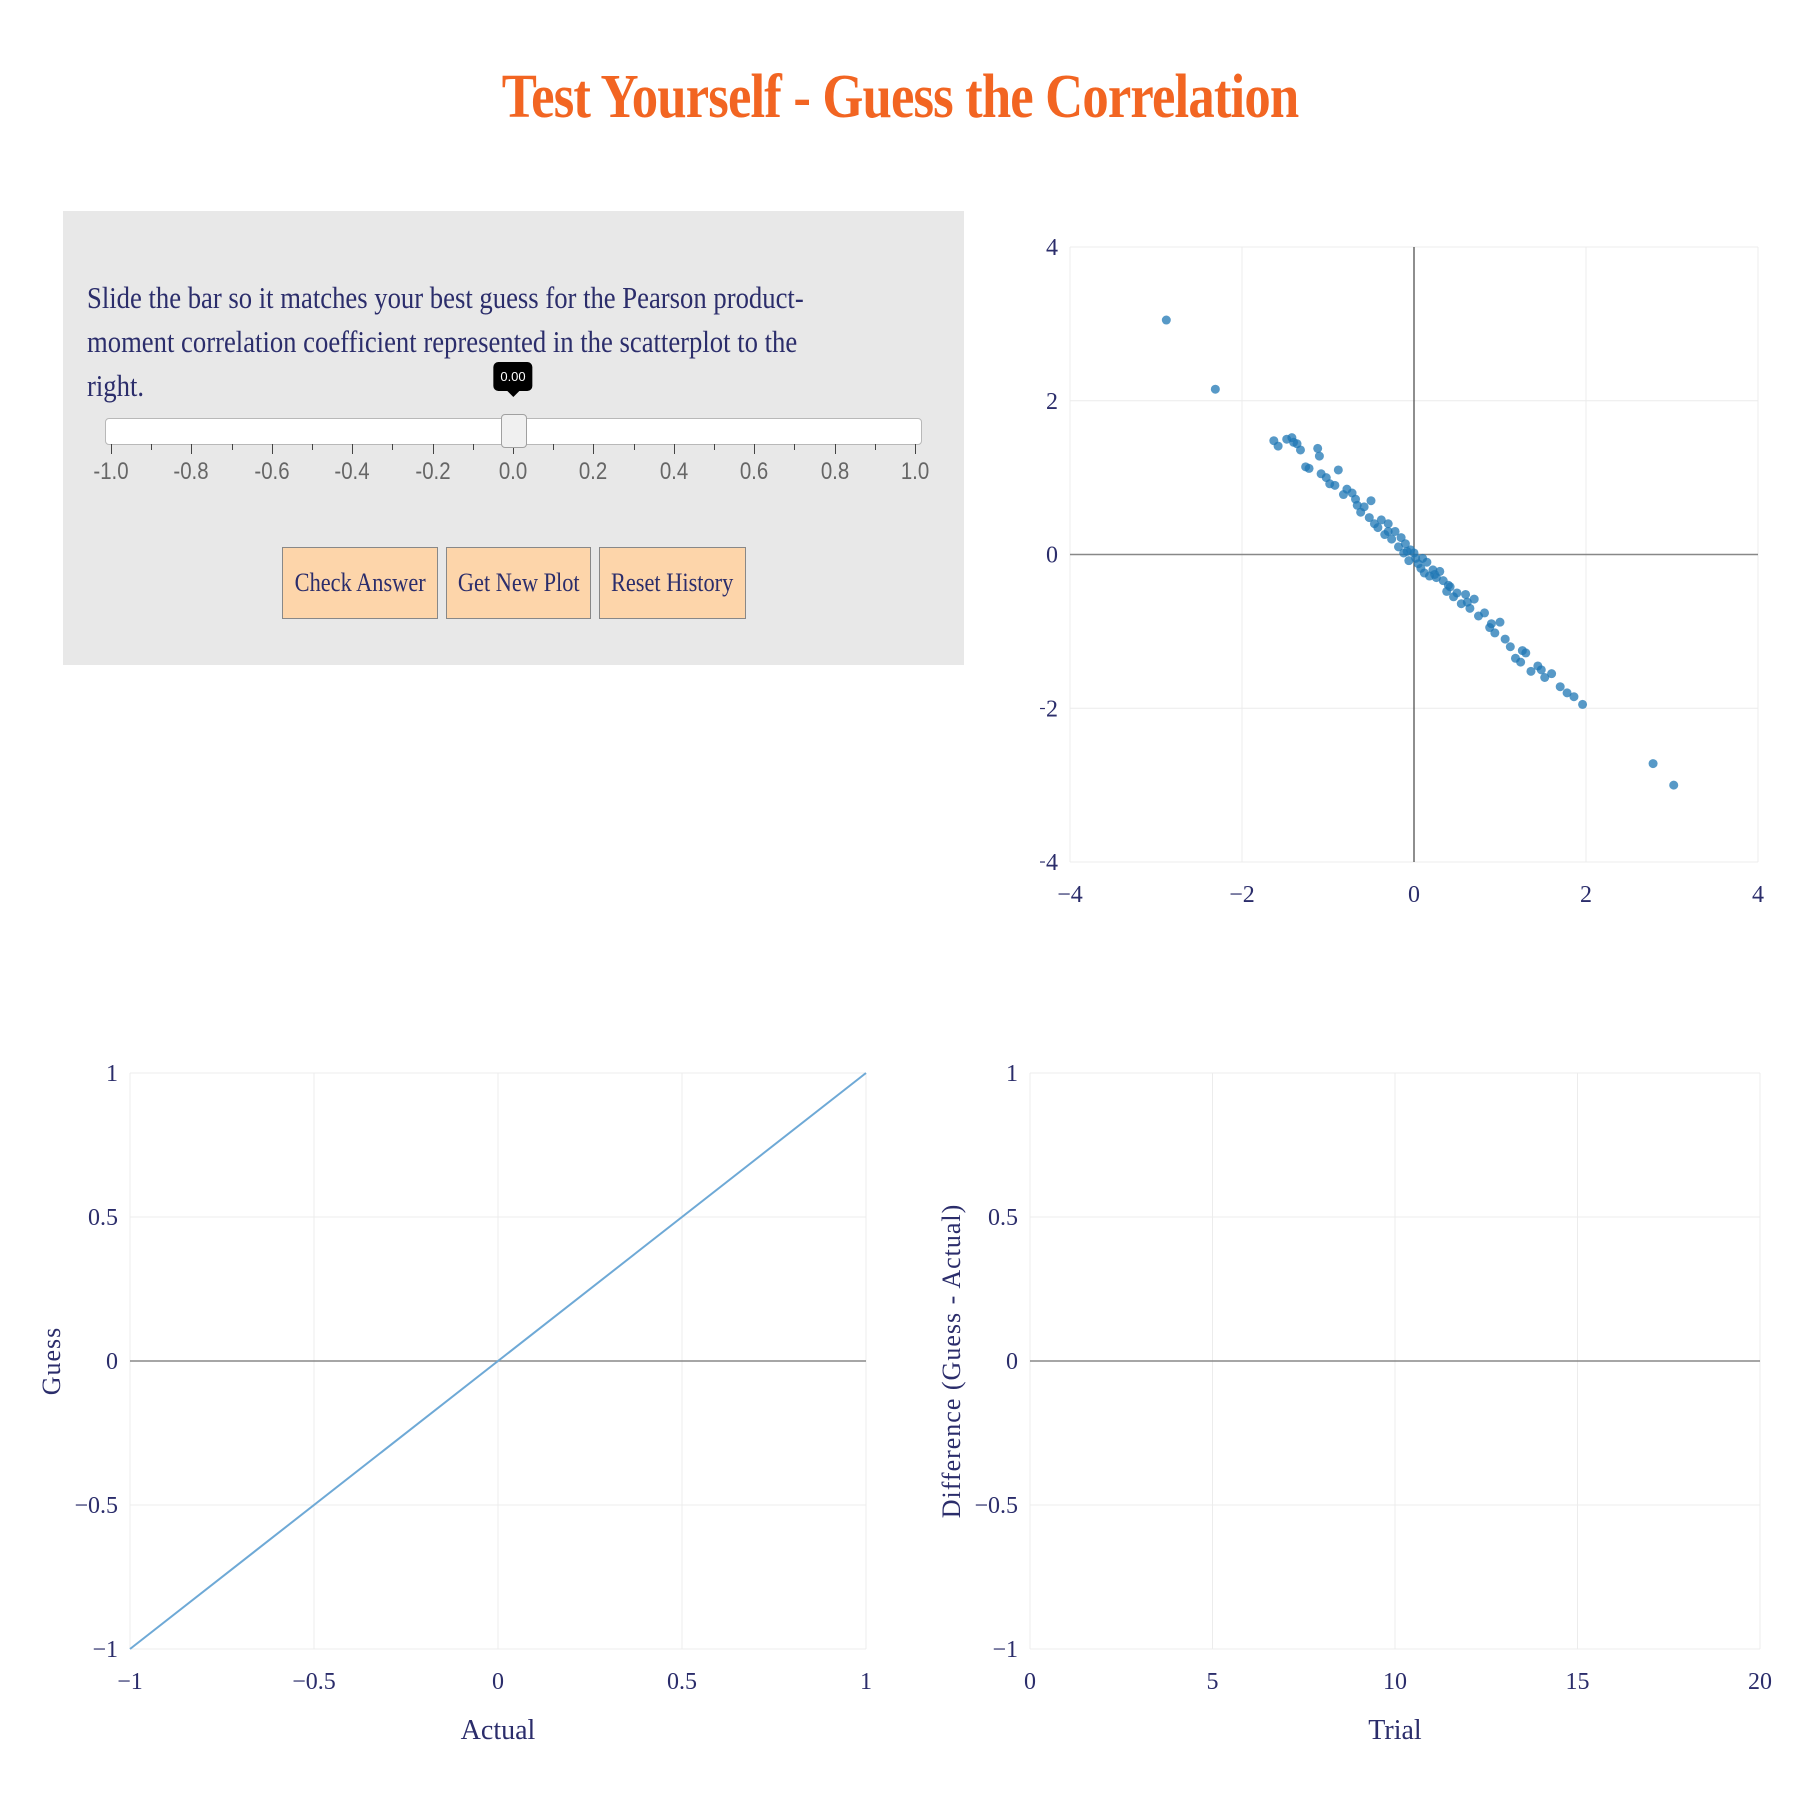 This screenshot has width=1800, height=1800. Describe the element at coordinates (1070, 895) in the screenshot. I see `x-tick-label: −4` at that location.